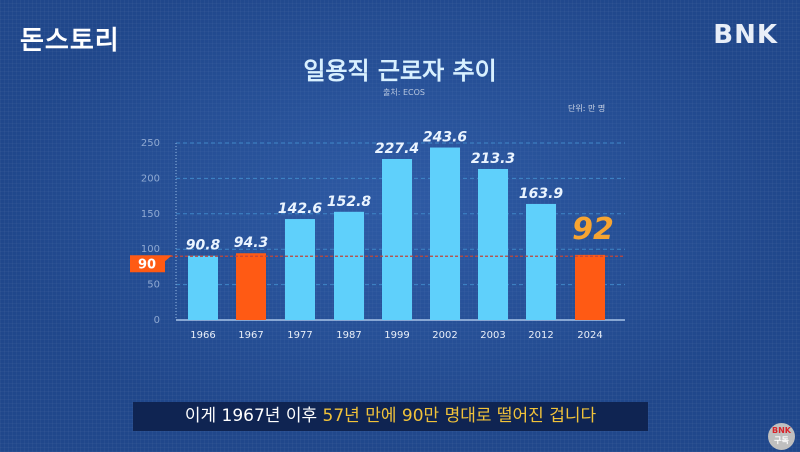  Describe the element at coordinates (251, 243) in the screenshot. I see `data-label: 94.3` at that location.